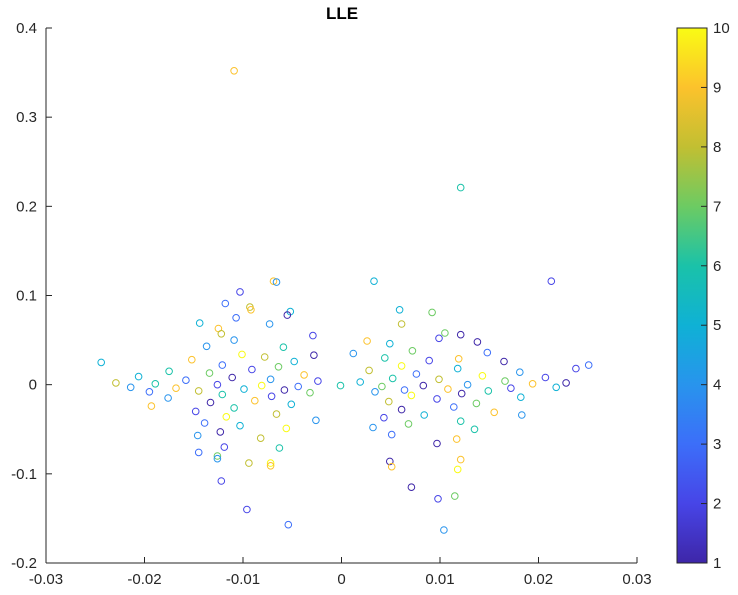 This screenshot has width=738, height=595. I want to click on colorbar-tick-label: 8, so click(717, 147).